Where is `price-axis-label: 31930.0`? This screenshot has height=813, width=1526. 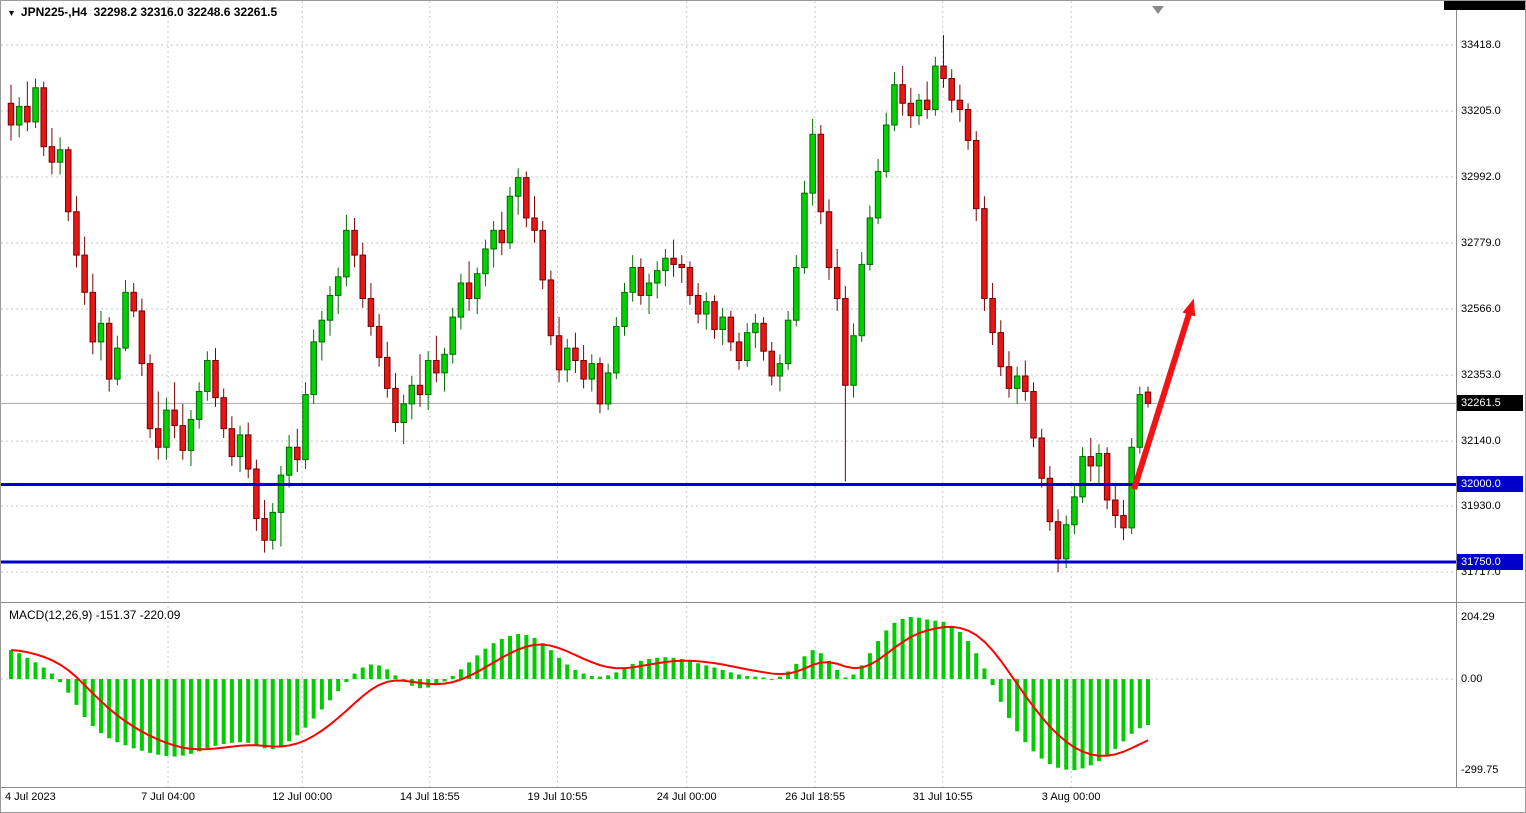 price-axis-label: 31930.0 is located at coordinates (1481, 506).